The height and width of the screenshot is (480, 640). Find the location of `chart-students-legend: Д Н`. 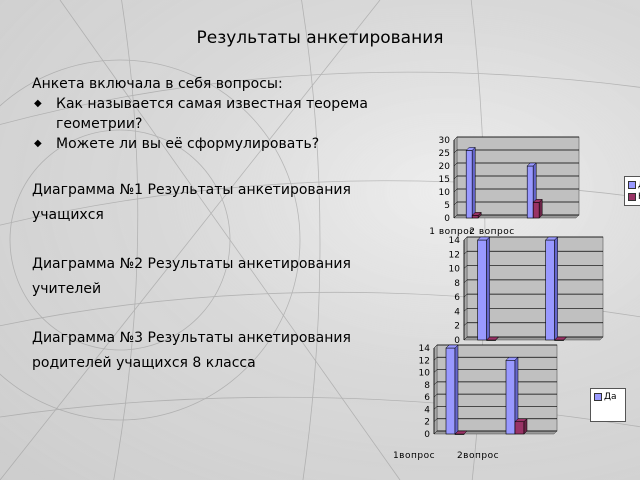

chart-students-legend: Д Н is located at coordinates (632, 191).